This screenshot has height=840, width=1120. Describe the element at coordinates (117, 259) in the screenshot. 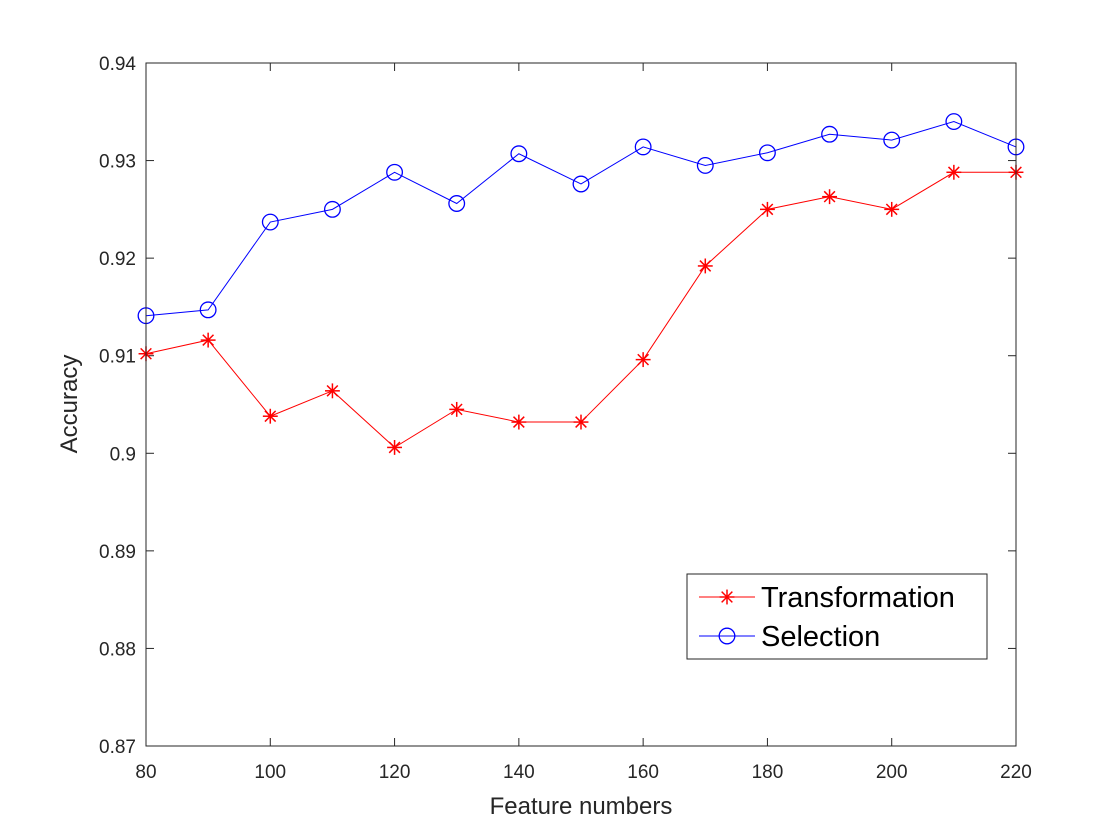

I see `y-tick-label: 0.92` at that location.